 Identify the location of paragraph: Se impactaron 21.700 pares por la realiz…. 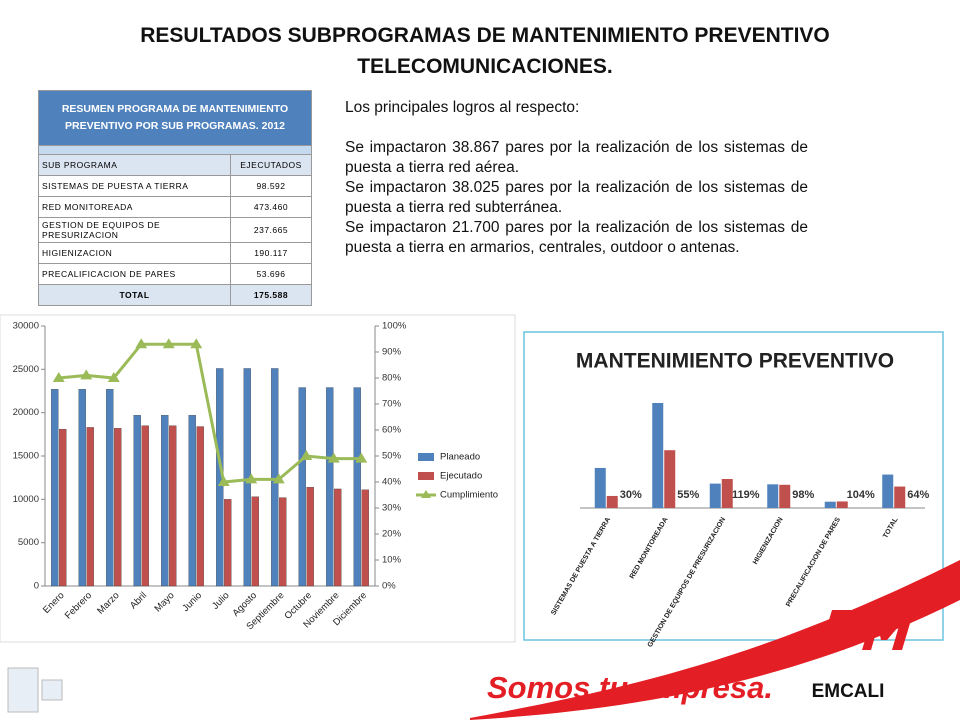
(576, 237).